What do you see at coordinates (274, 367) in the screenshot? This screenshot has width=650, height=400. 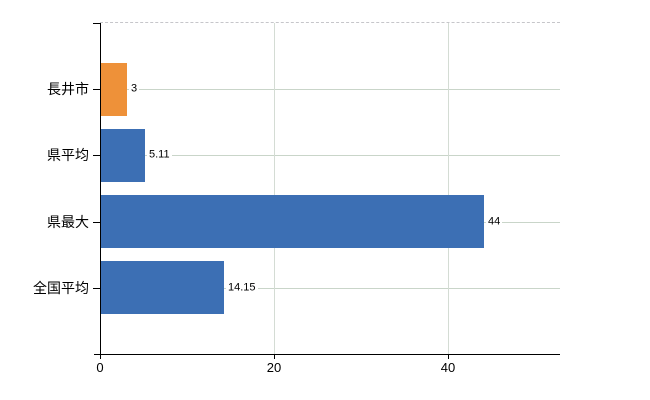 I see `x-tick-label: 20` at bounding box center [274, 367].